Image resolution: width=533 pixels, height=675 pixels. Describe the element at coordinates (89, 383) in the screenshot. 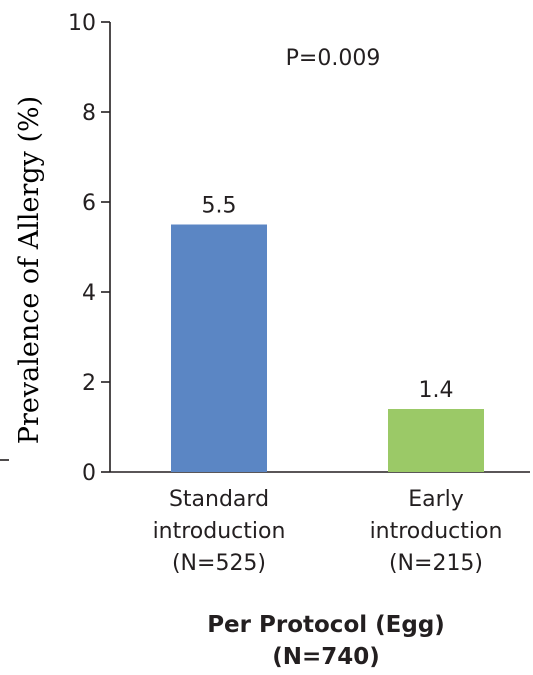

I see `y-tick-label: 2` at that location.